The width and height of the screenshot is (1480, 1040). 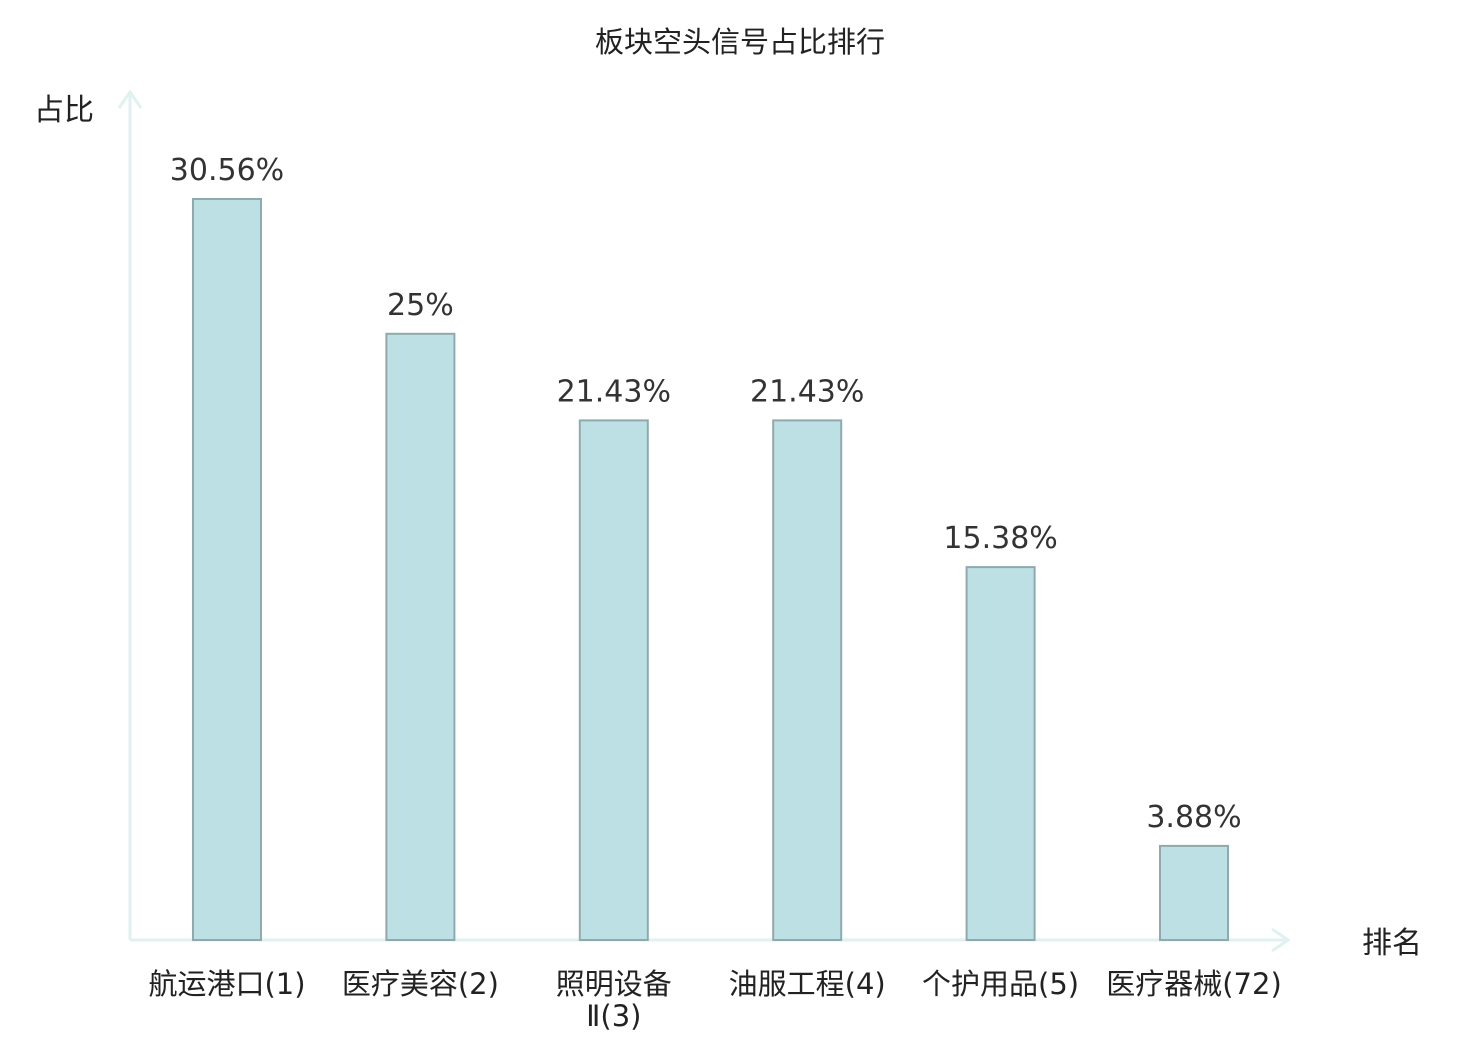 I want to click on bar-value-label-2: 25%, so click(x=420, y=305).